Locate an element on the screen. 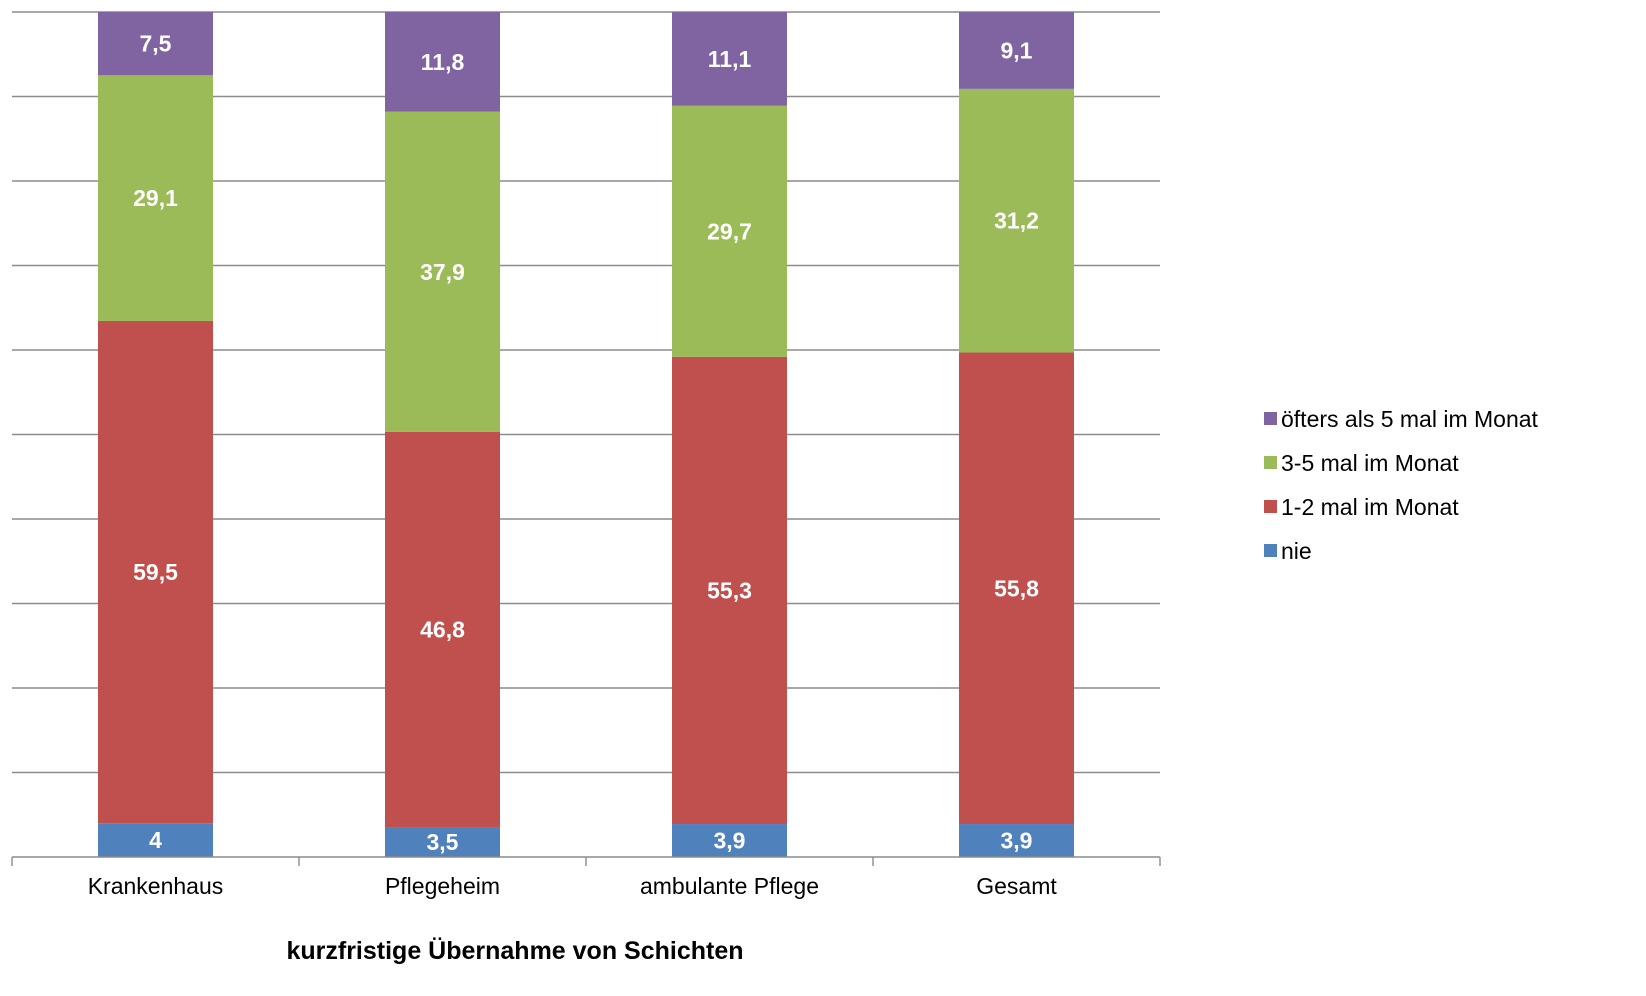 The image size is (1646, 996). bar-gesamt-3-5-mal-im-monat is located at coordinates (1016, 220).